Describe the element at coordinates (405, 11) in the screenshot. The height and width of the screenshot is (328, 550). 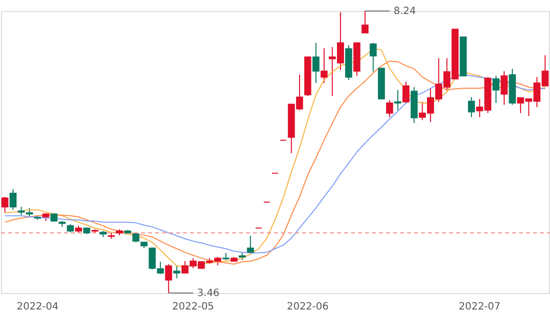
I see `annotation: 8.24` at that location.